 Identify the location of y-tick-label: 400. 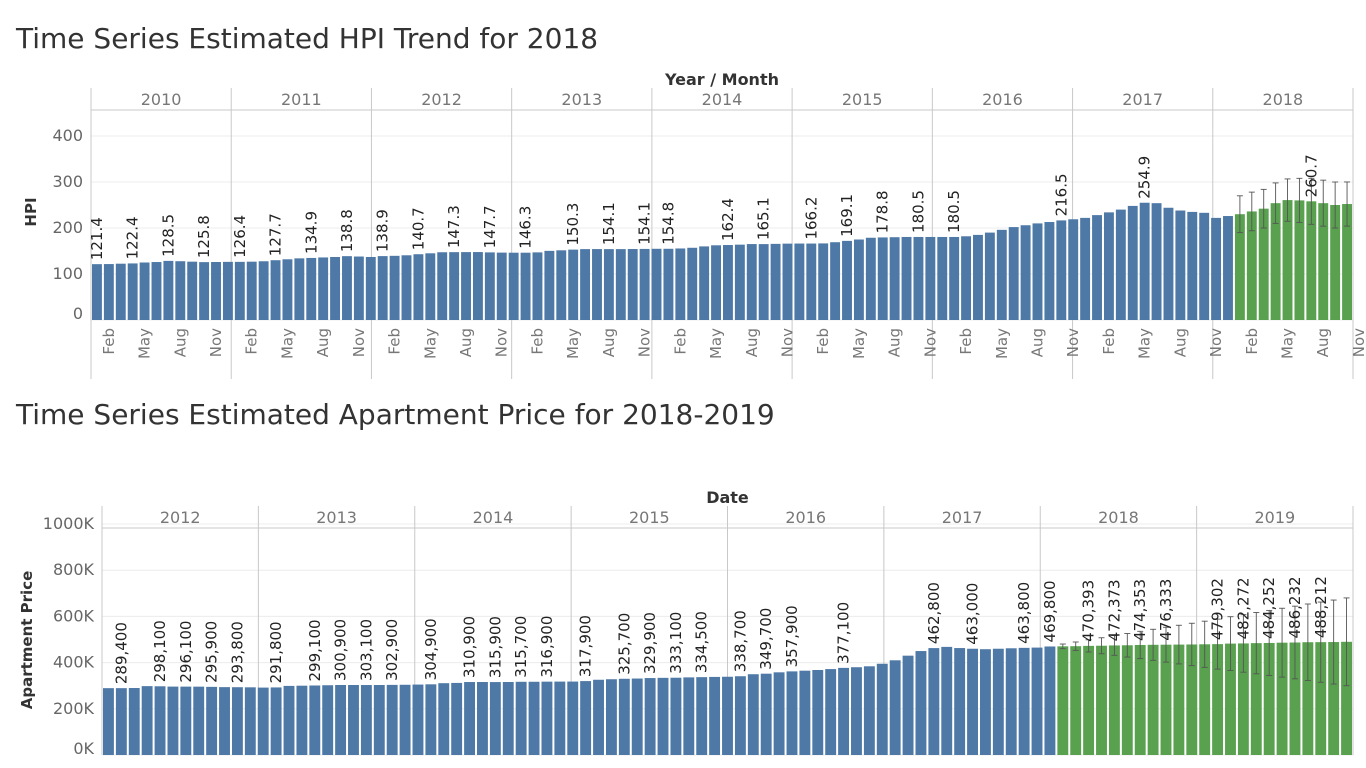
(67, 135).